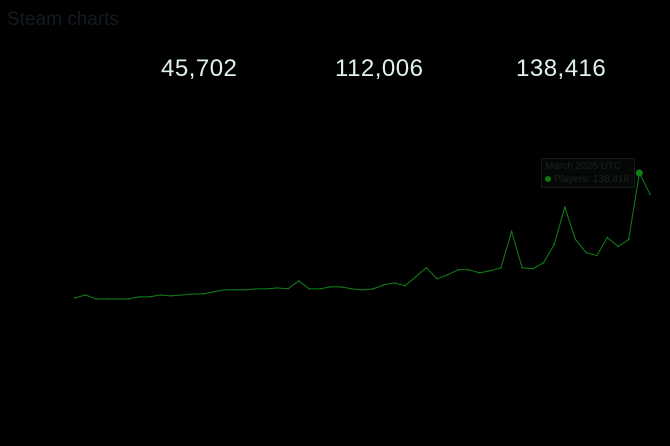 The image size is (670, 446). What do you see at coordinates (561, 68) in the screenshot?
I see `stat-all-time-peak: 138,416` at bounding box center [561, 68].